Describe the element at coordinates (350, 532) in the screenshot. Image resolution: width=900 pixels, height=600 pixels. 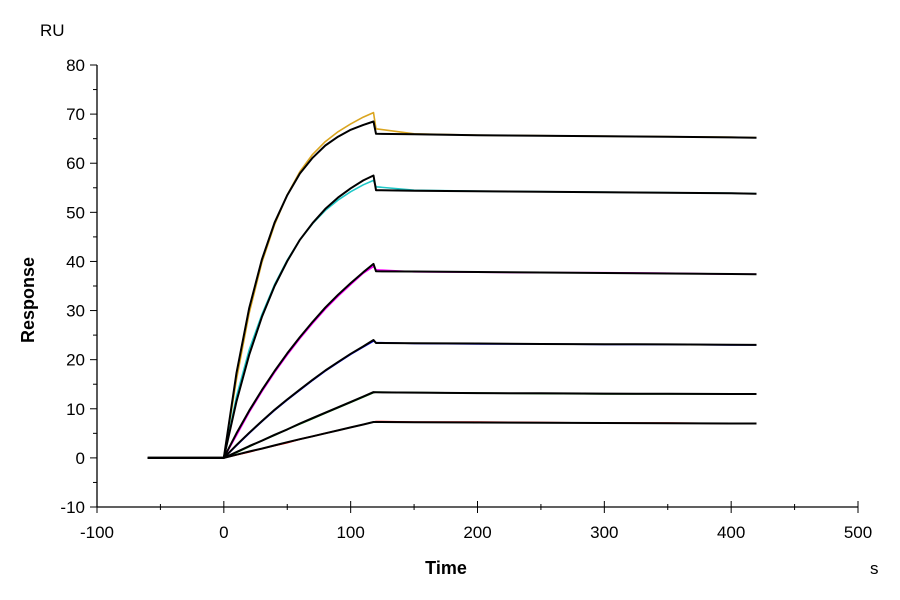
I see `x-tick-label: 100` at that location.